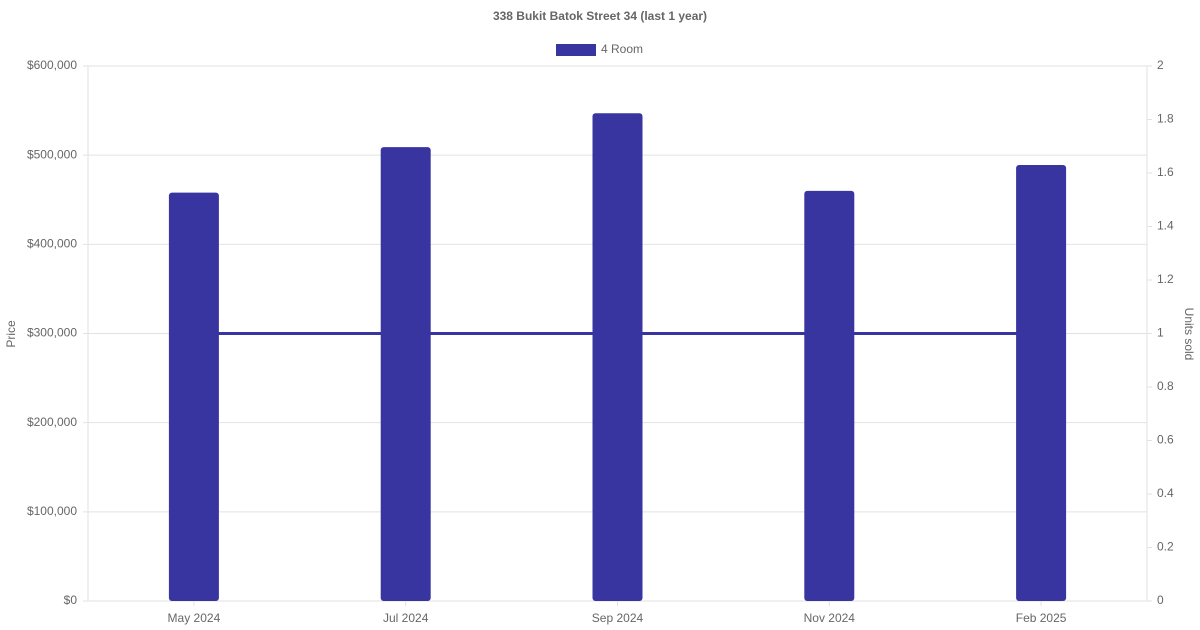 The width and height of the screenshot is (1200, 630). Describe the element at coordinates (1165, 440) in the screenshot. I see `y2-tick-label: 0.6` at that location.